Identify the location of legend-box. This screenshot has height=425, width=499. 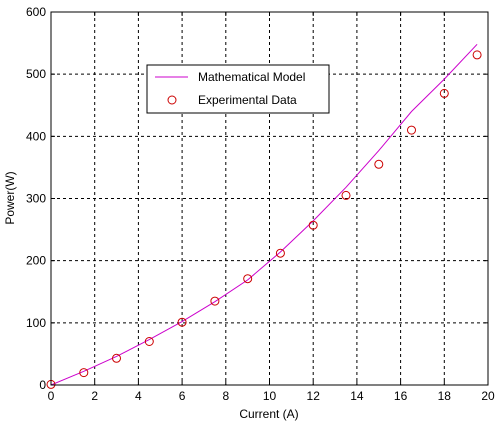
(238, 89).